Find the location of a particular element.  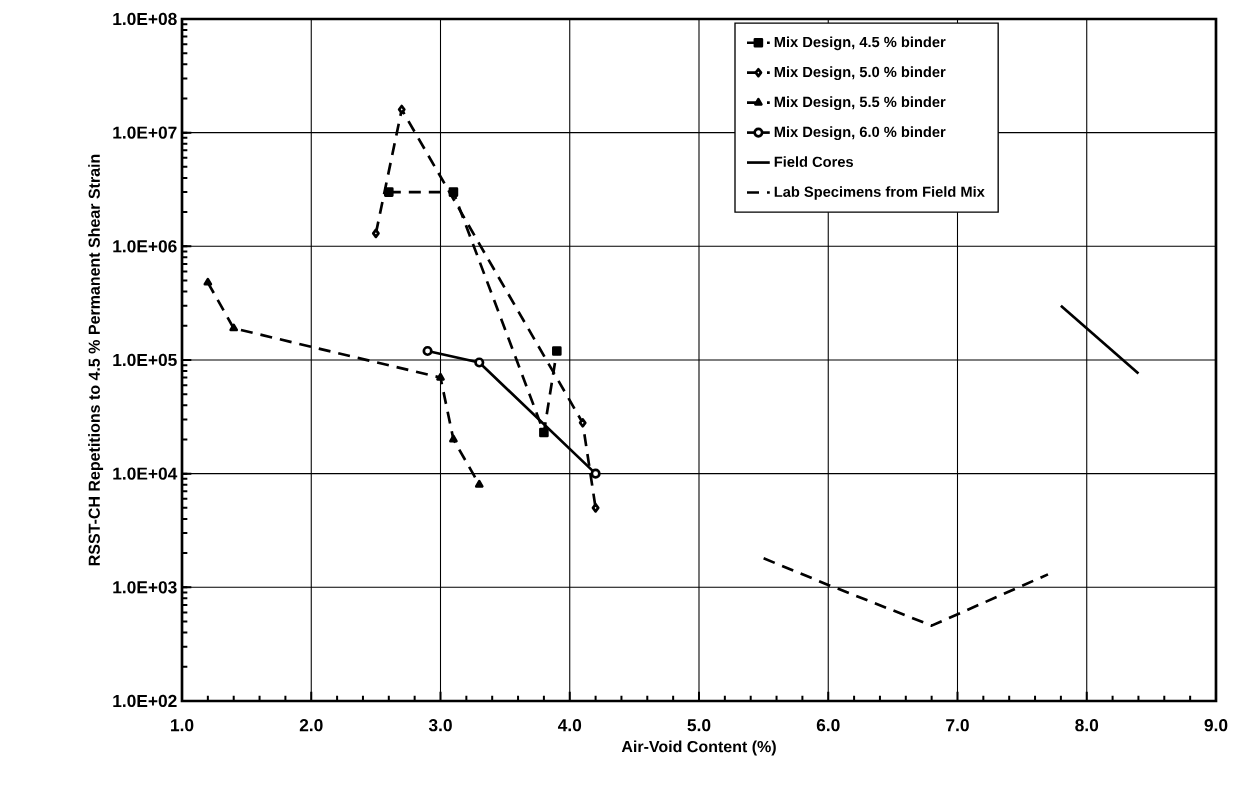

legend-label: Mix Design, 4.5 % binder is located at coordinates (860, 43).